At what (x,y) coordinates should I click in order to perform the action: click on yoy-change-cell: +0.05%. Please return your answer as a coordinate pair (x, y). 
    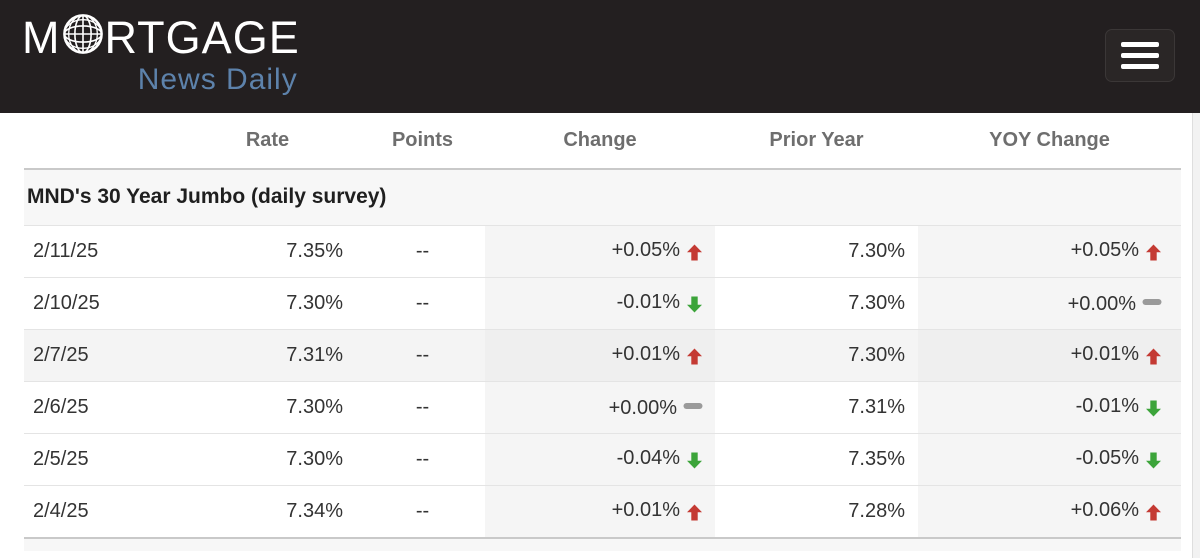
    Looking at the image, I should click on (1049, 251).